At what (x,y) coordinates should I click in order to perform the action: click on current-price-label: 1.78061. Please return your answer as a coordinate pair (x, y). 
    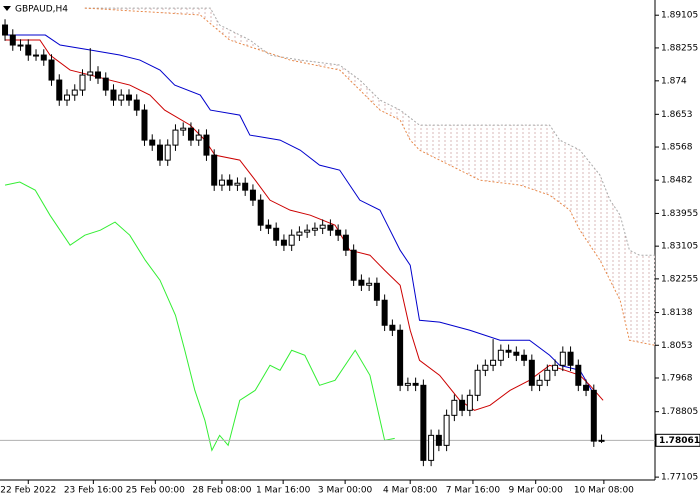
    Looking at the image, I should click on (679, 441).